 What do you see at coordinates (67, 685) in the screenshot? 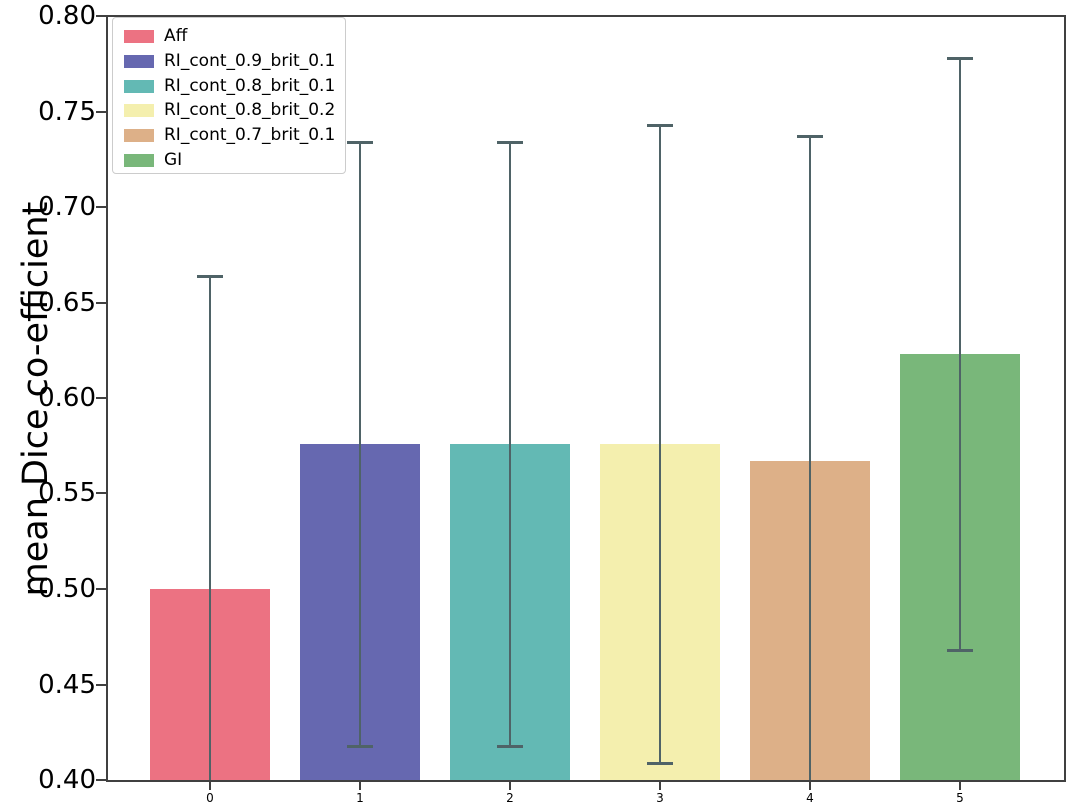
I see `y-tick-label: 0.45` at bounding box center [67, 685].